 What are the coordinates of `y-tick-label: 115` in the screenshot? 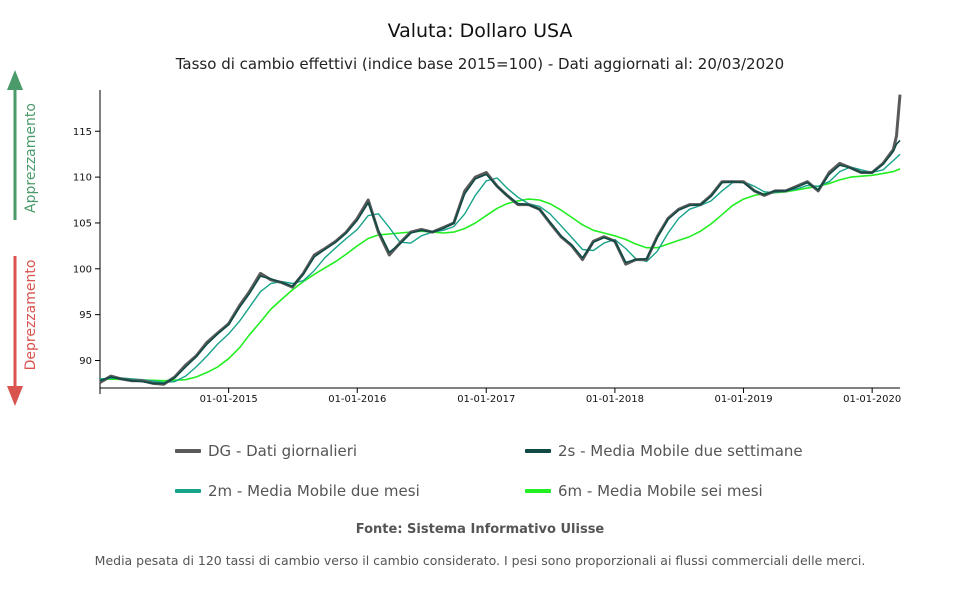 It's located at (82, 132).